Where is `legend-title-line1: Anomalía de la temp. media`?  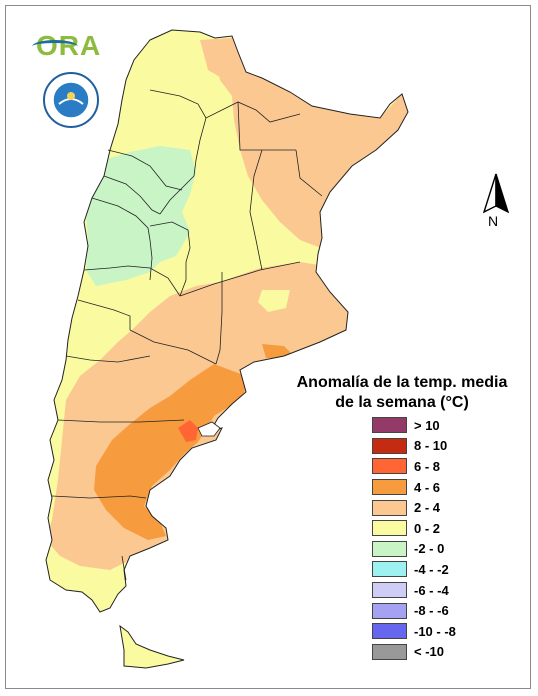
legend-title-line1: Anomalía de la temp. media is located at coordinates (402, 382).